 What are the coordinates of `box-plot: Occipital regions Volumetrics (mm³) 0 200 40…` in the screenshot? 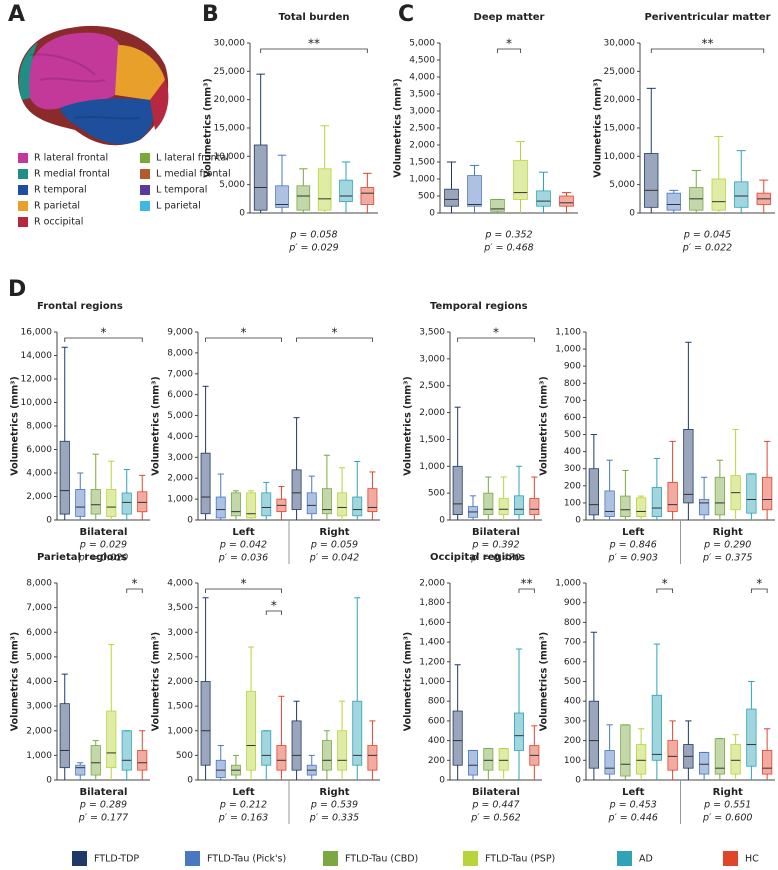 It's located at (472, 688).